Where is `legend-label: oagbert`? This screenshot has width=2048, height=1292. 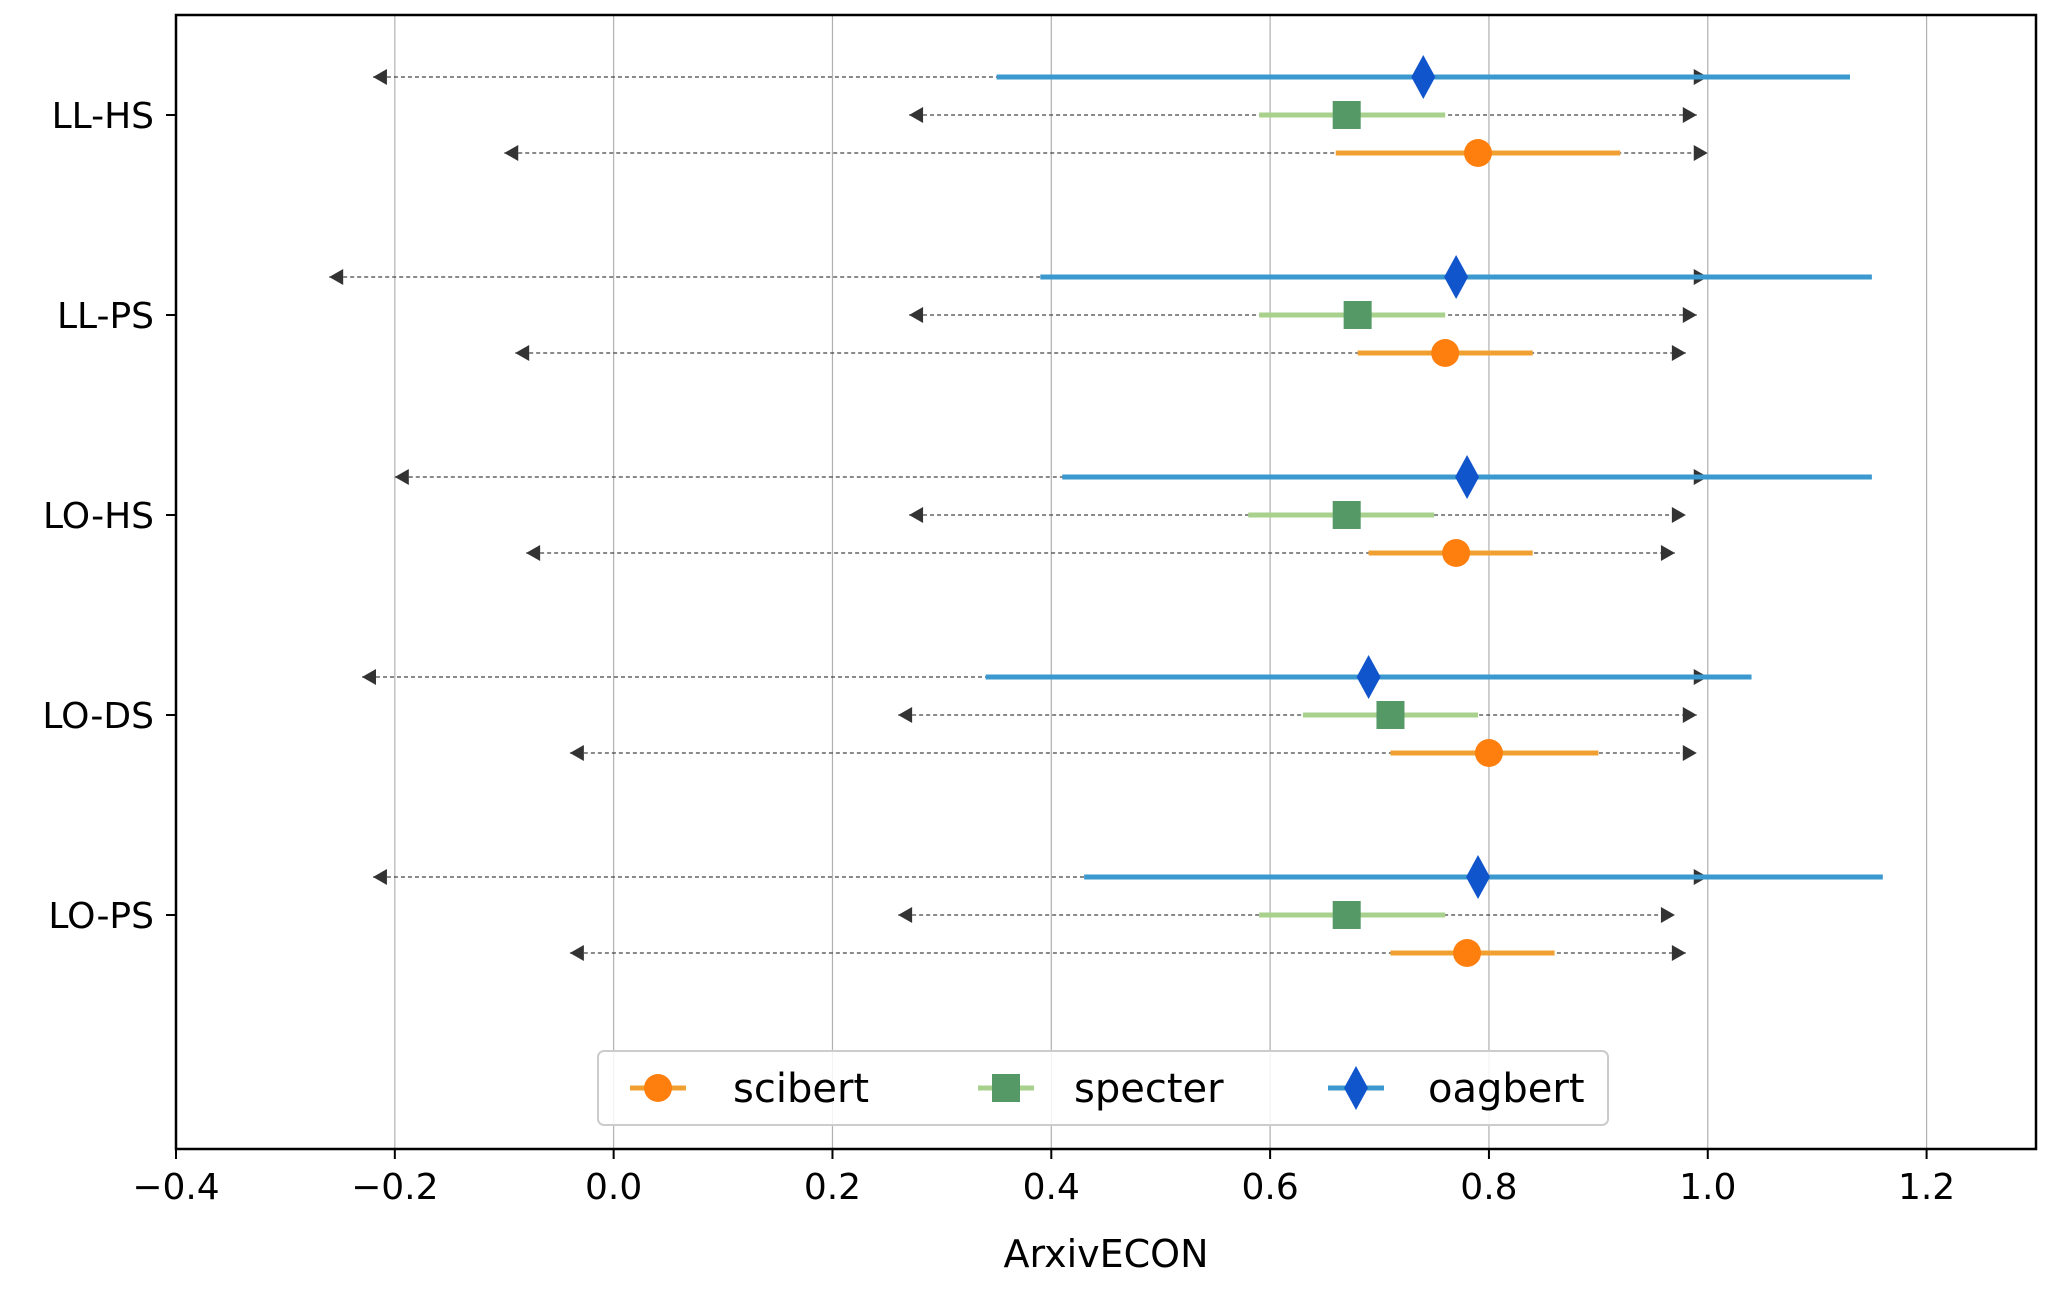 legend-label: oagbert is located at coordinates (1506, 1089).